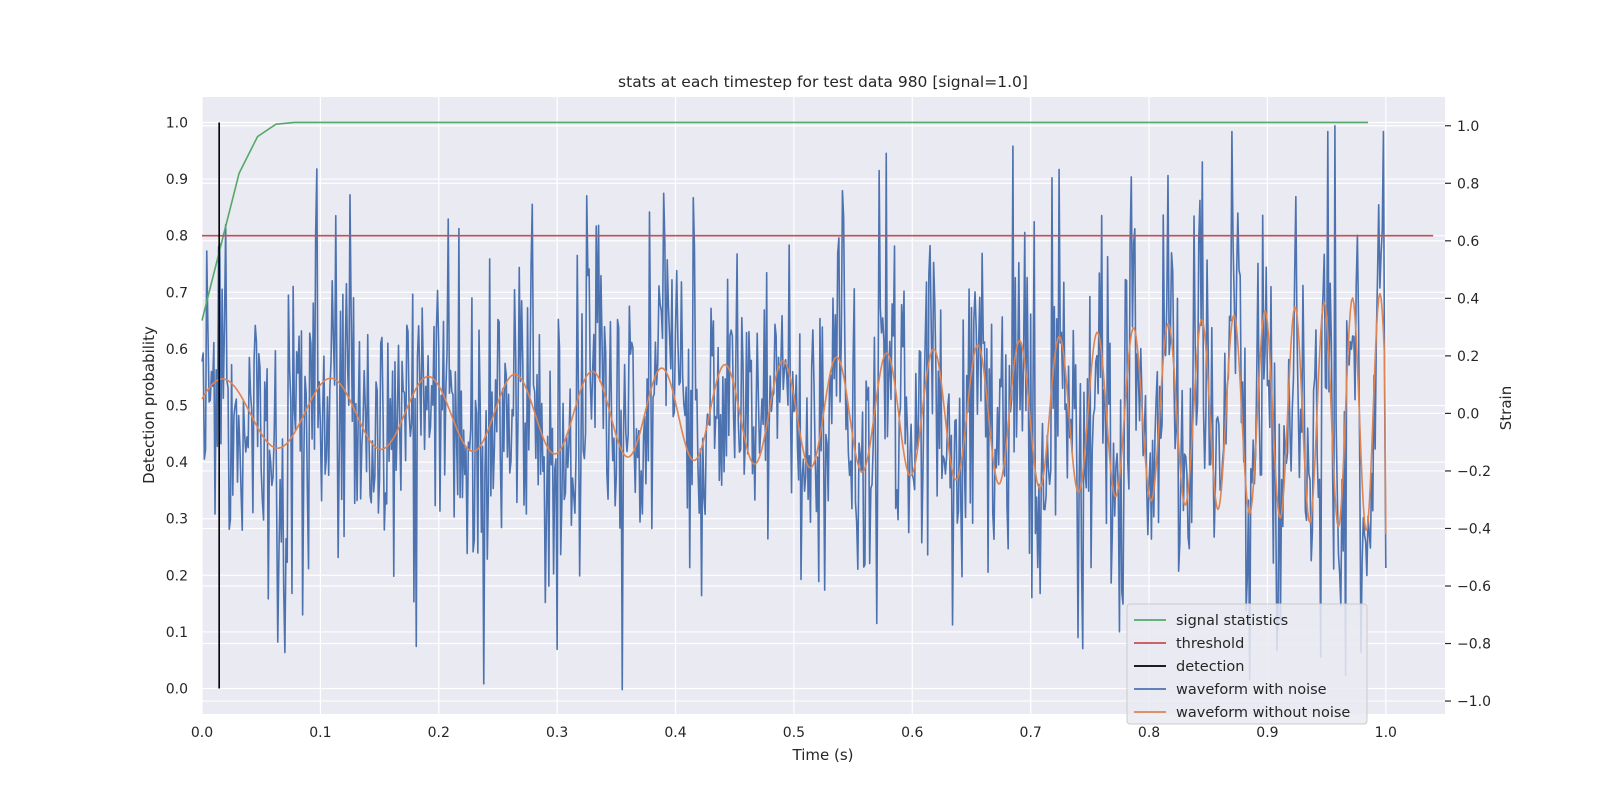 This screenshot has width=1600, height=800. Describe the element at coordinates (1386, 733) in the screenshot. I see `x-tick-label: 1.0` at that location.